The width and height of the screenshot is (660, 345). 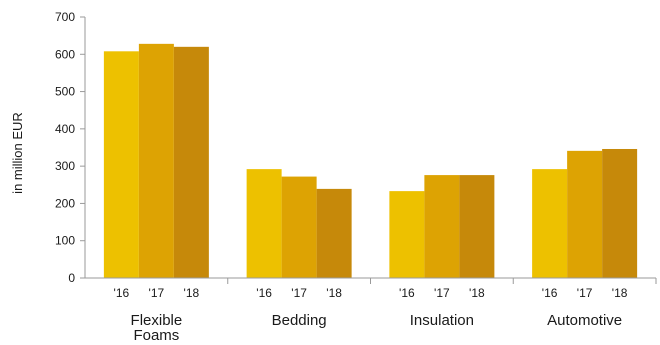 I want to click on y-tick-label: 500, so click(x=65, y=92).